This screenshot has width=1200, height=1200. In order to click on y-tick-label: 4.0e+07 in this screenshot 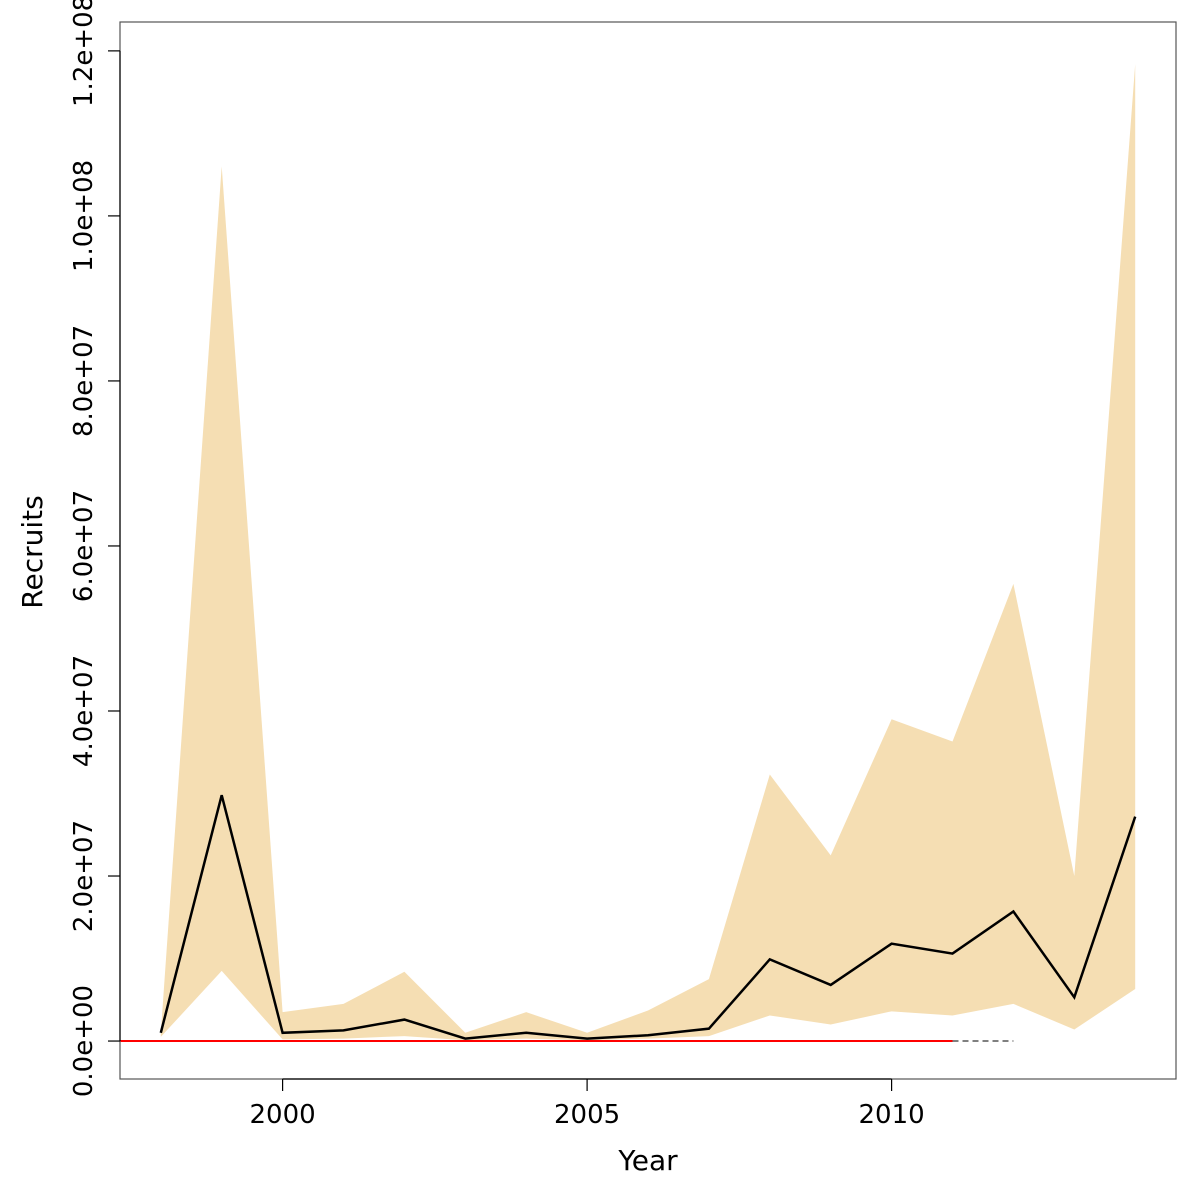, I will do `click(84, 711)`.